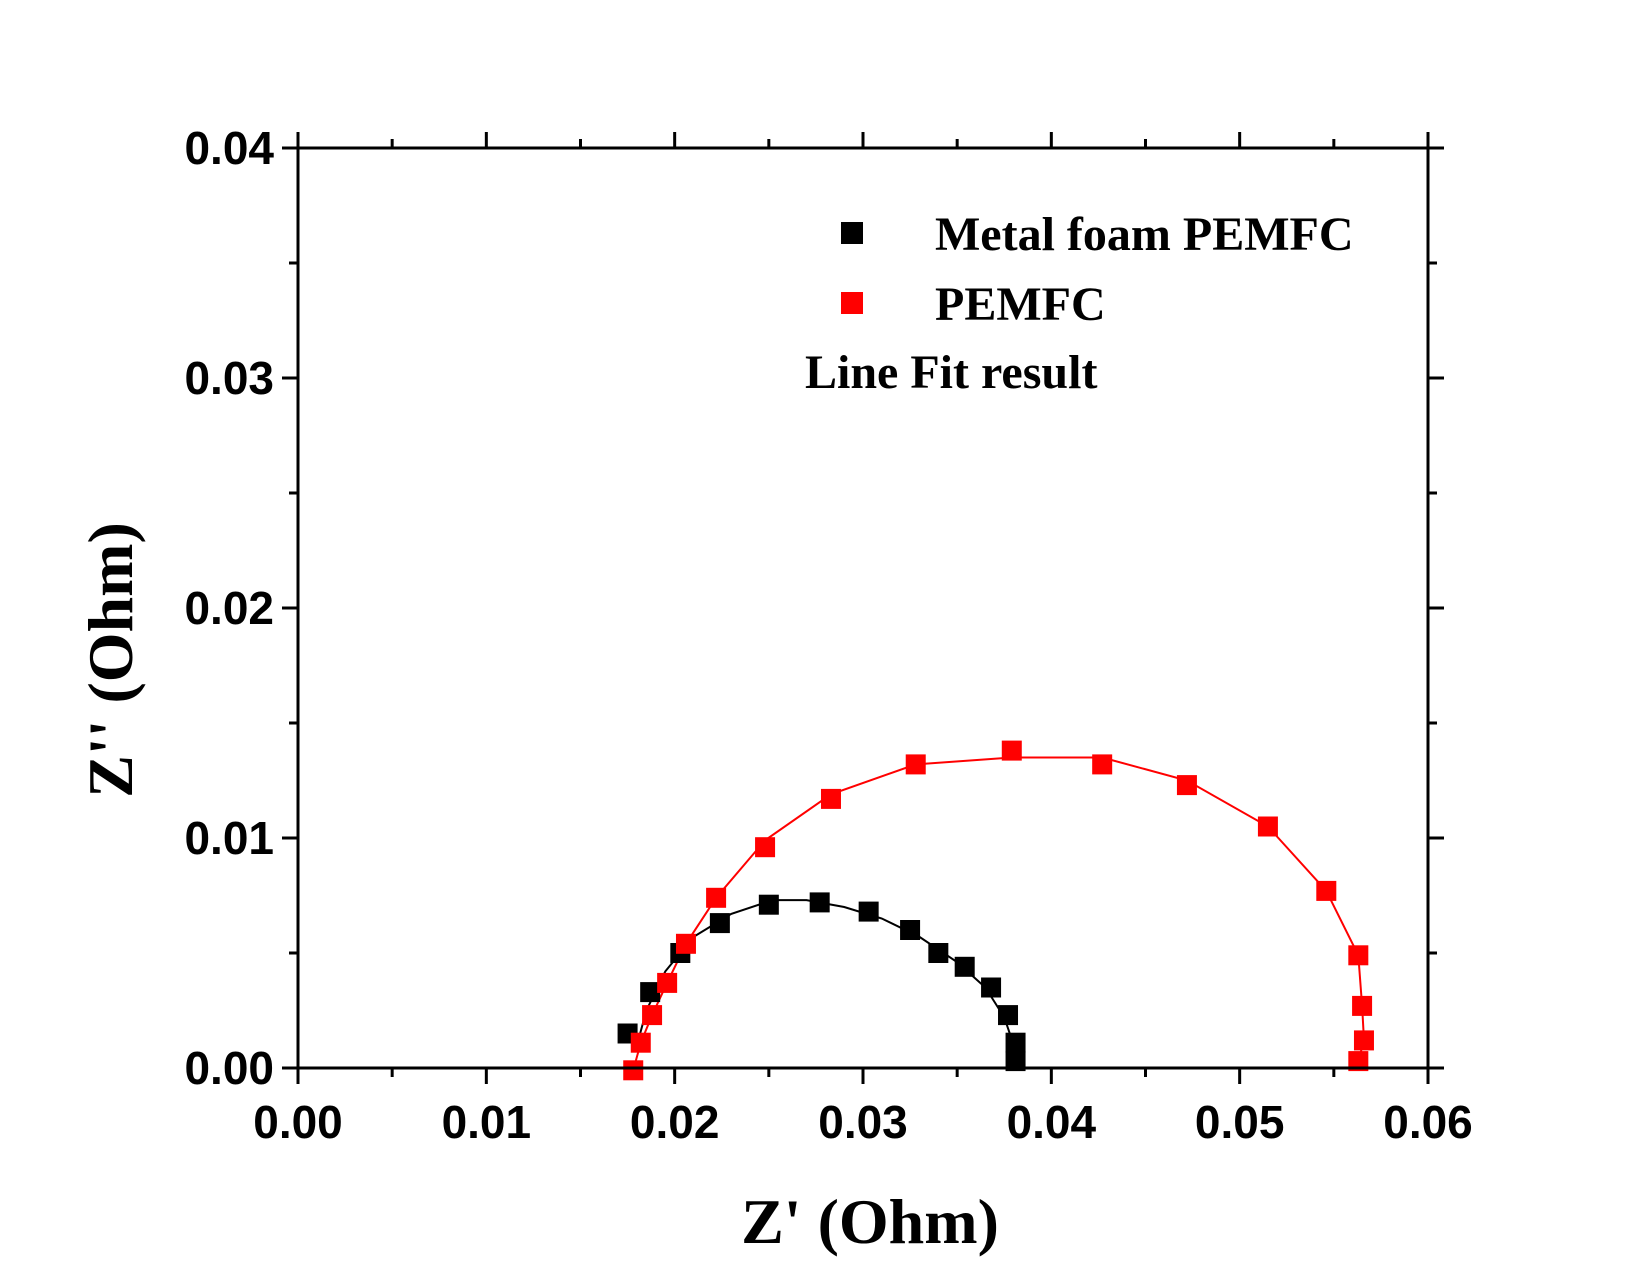  I want to click on x-tick-label: 0.04, so click(1052, 1122).